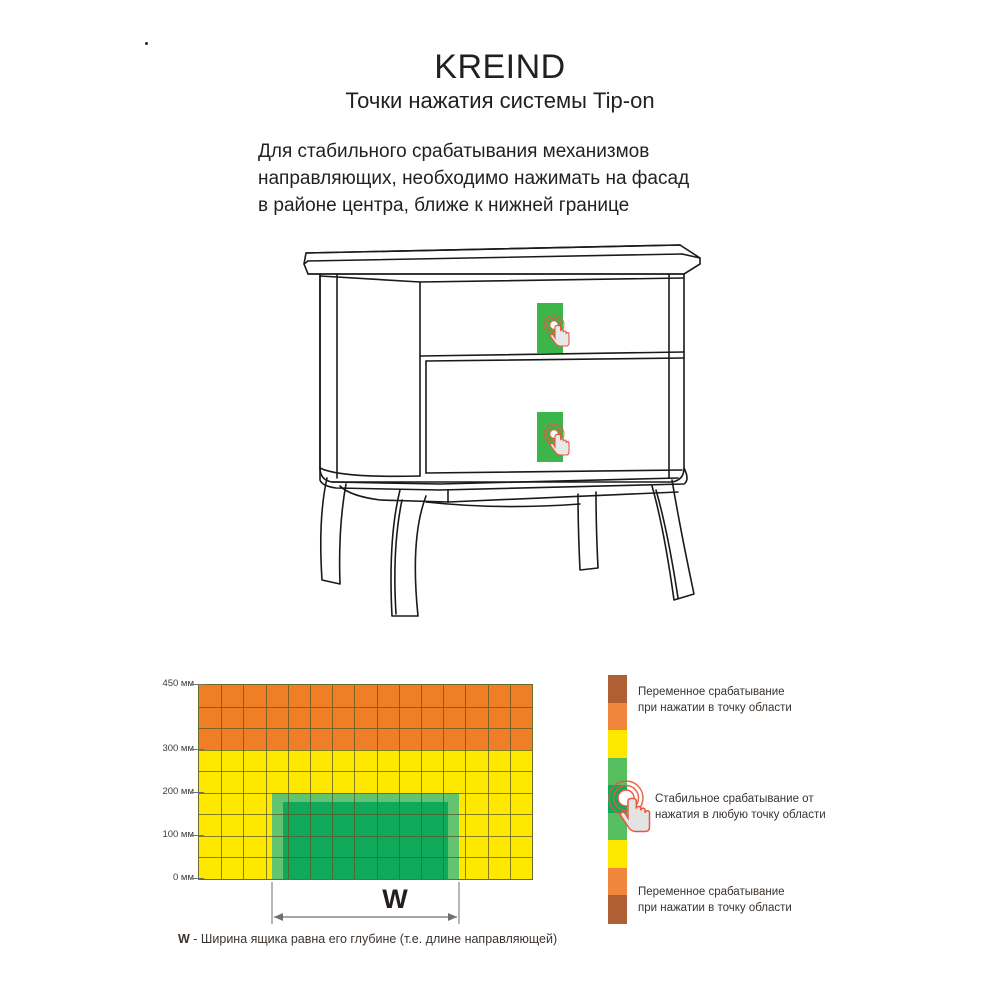 The width and height of the screenshot is (1000, 1000). What do you see at coordinates (734, 799) in the screenshot?
I see `legend-item-mid-line1: Стабильное срабатывание от` at bounding box center [734, 799].